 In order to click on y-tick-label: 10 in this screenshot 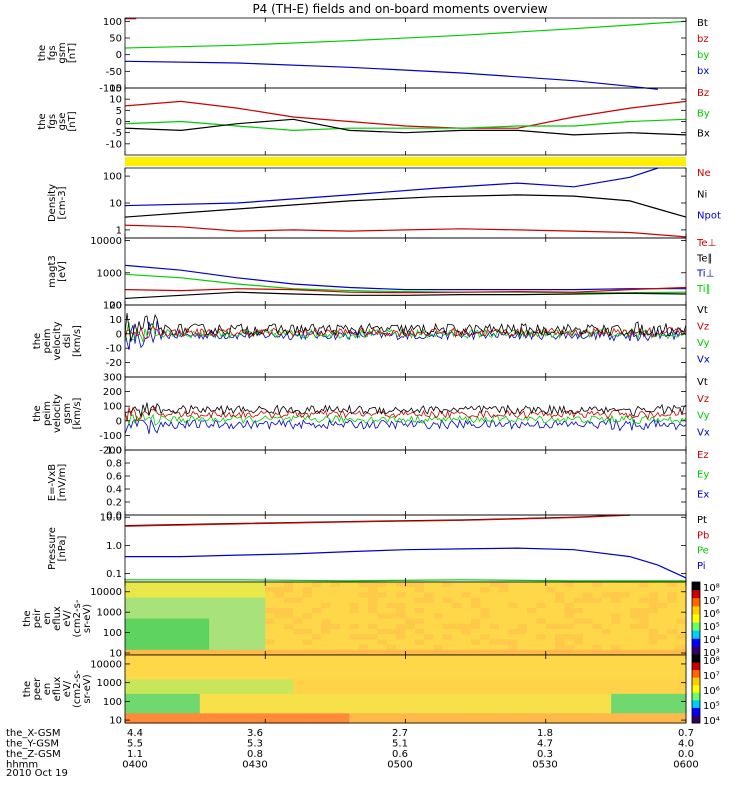, I will do `click(115, 320)`.